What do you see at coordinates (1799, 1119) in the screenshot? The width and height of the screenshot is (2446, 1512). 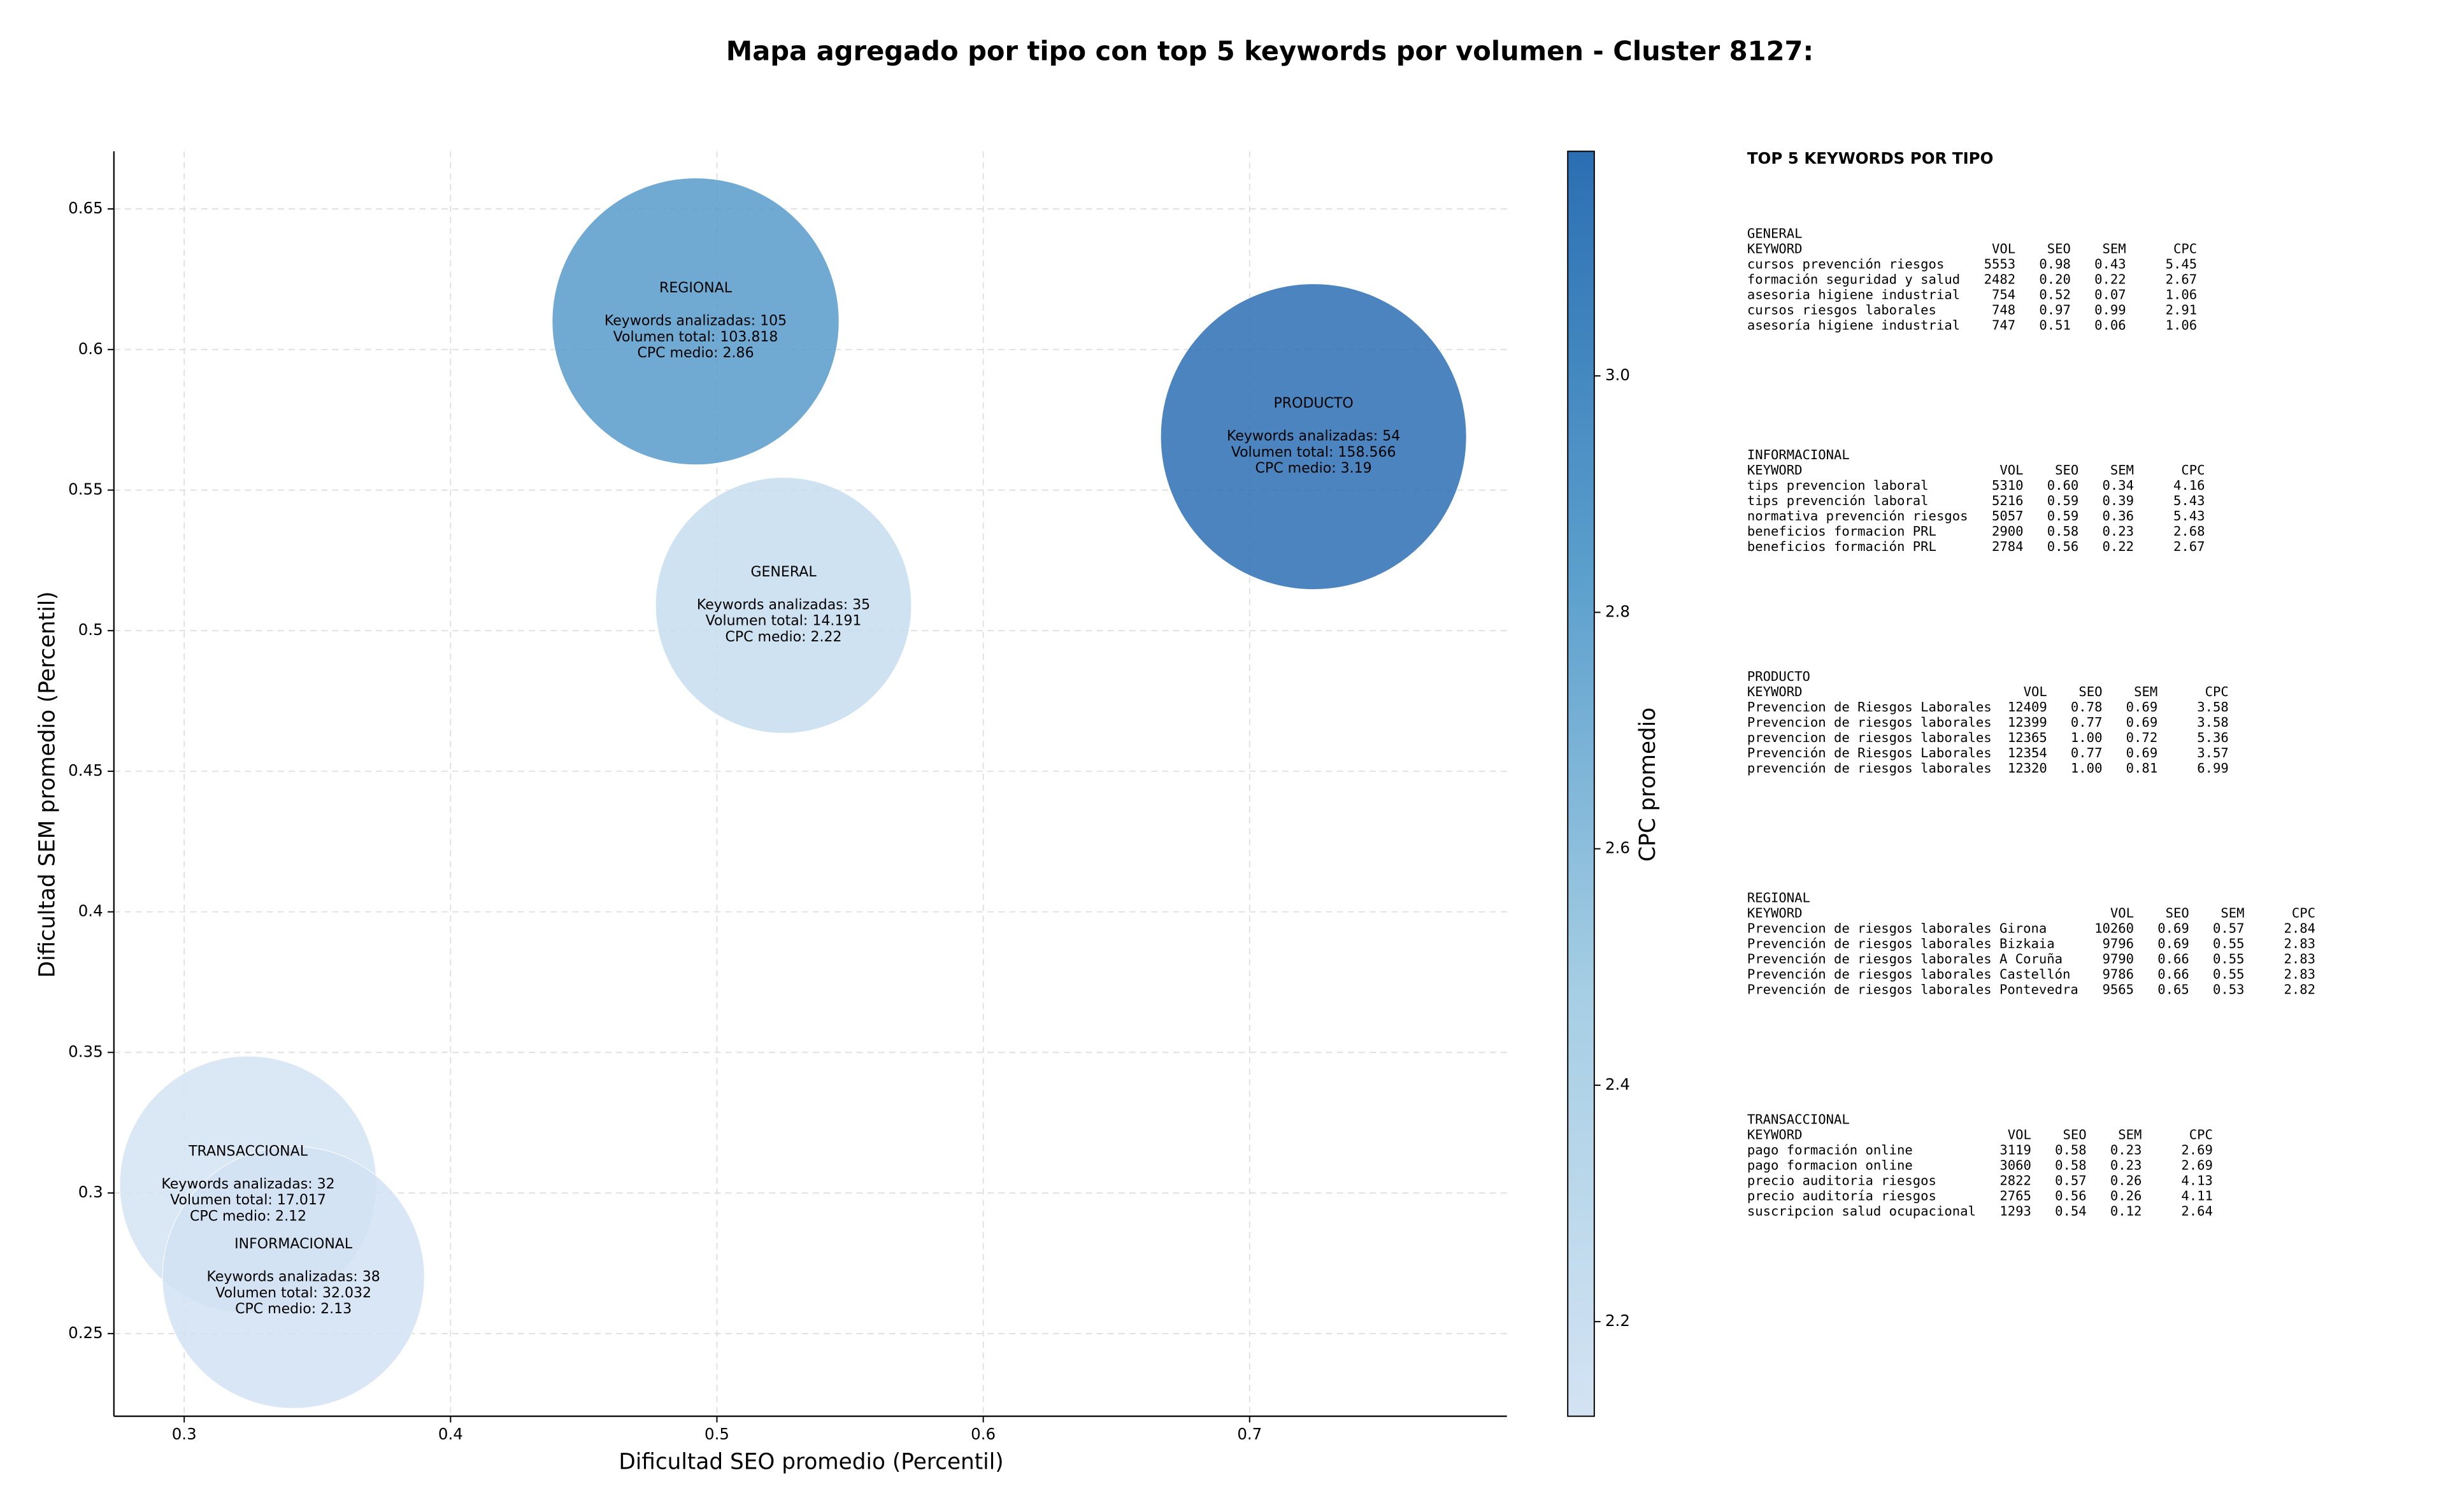 I see `group-name: TRANSACCIONAL` at bounding box center [1799, 1119].